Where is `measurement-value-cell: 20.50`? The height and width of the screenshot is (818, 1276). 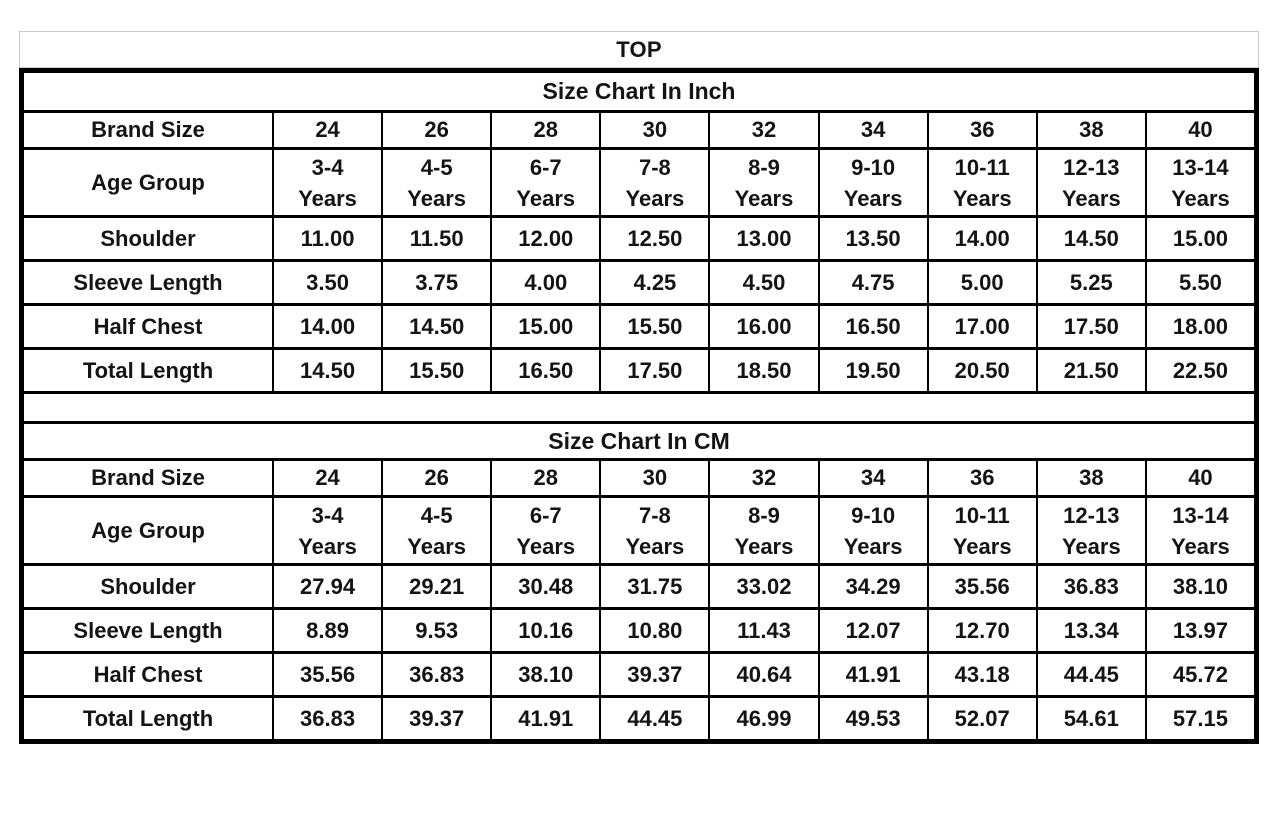 measurement-value-cell: 20.50 is located at coordinates (981, 370).